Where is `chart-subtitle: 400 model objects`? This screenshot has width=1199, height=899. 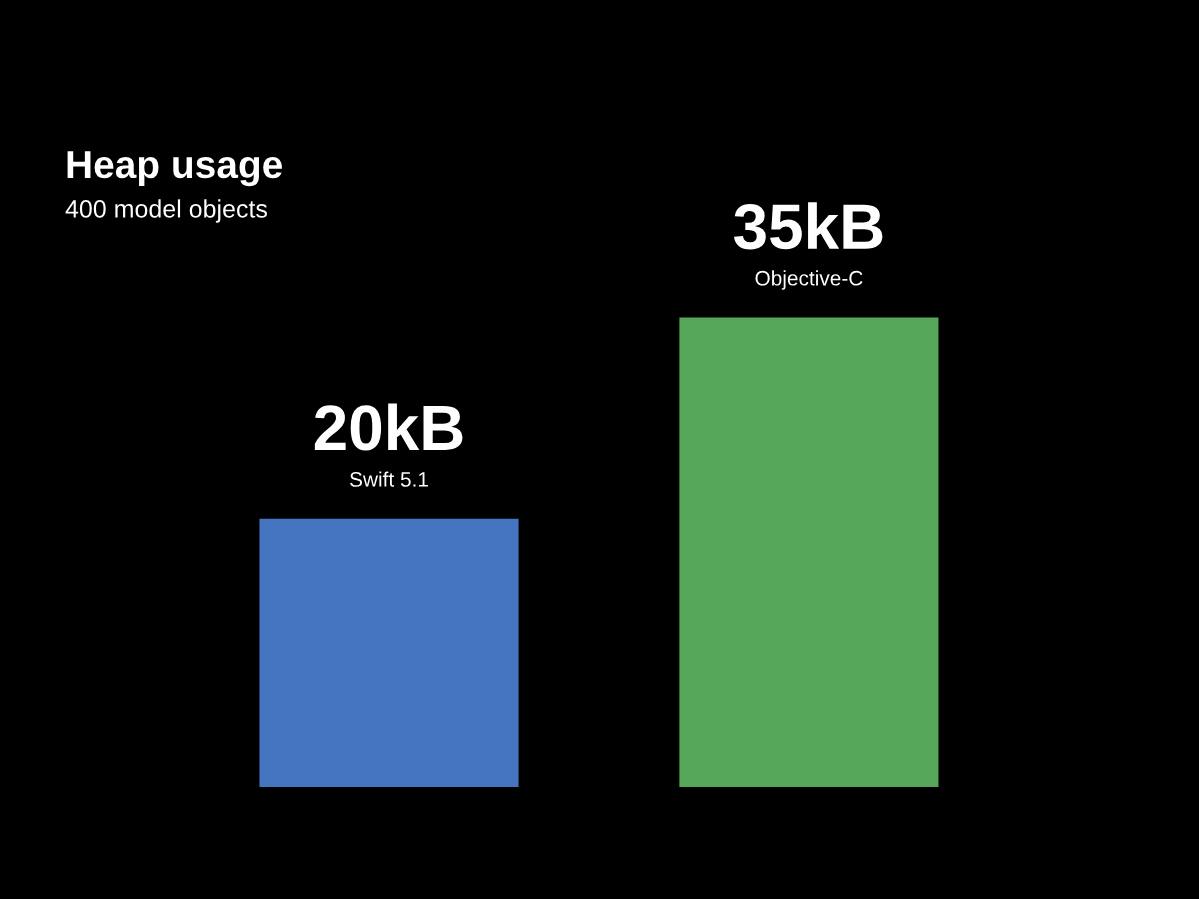
chart-subtitle: 400 model objects is located at coordinates (166, 211).